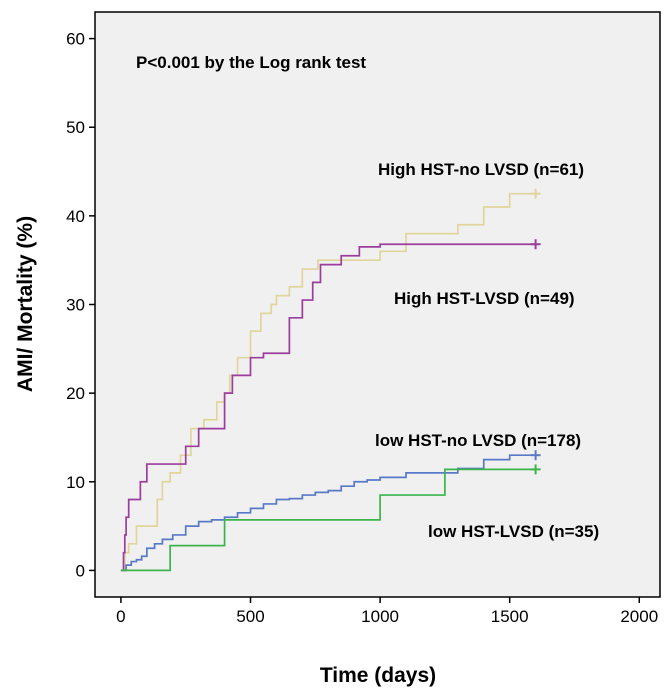 The width and height of the screenshot is (668, 694). Describe the element at coordinates (120, 616) in the screenshot. I see `x-tick-label: 0` at that location.